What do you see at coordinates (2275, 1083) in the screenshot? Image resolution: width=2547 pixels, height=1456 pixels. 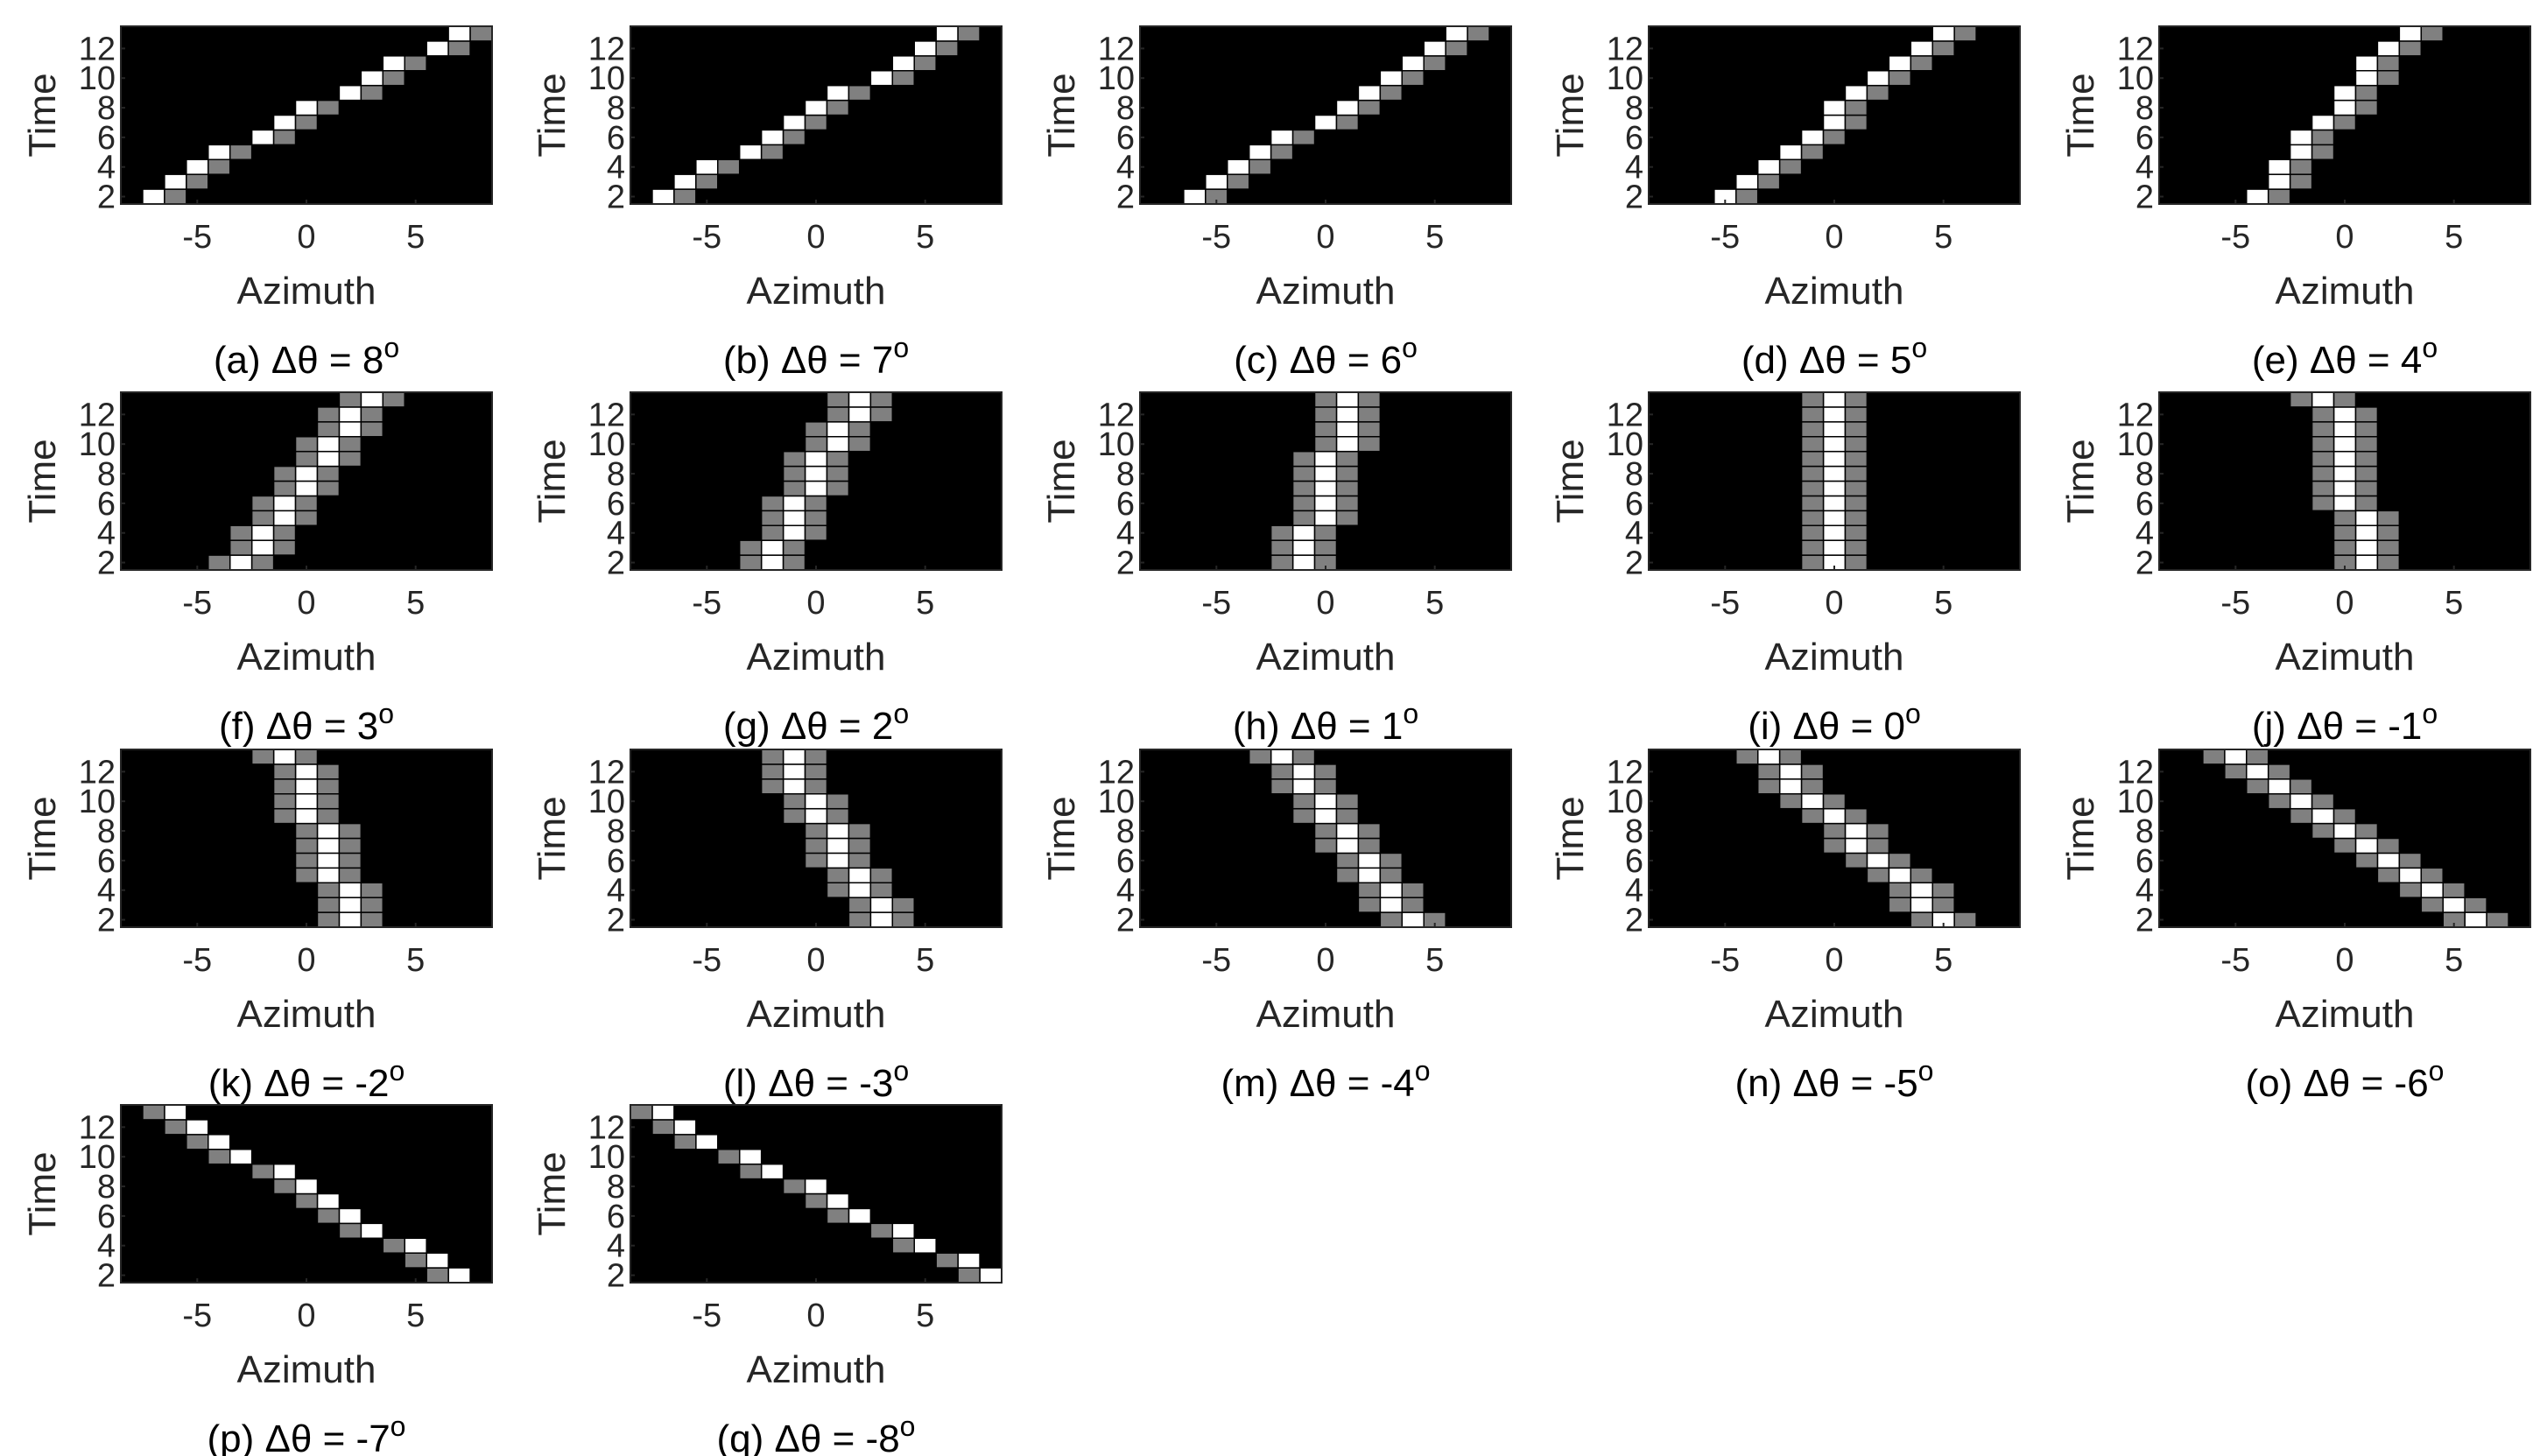 I see `caption-label: (o)` at bounding box center [2275, 1083].